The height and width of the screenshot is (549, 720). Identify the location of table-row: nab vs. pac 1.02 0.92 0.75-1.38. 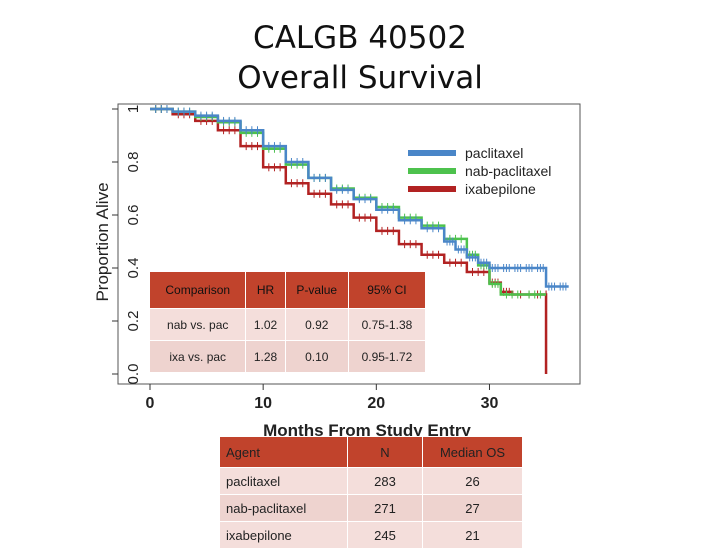
(287, 324).